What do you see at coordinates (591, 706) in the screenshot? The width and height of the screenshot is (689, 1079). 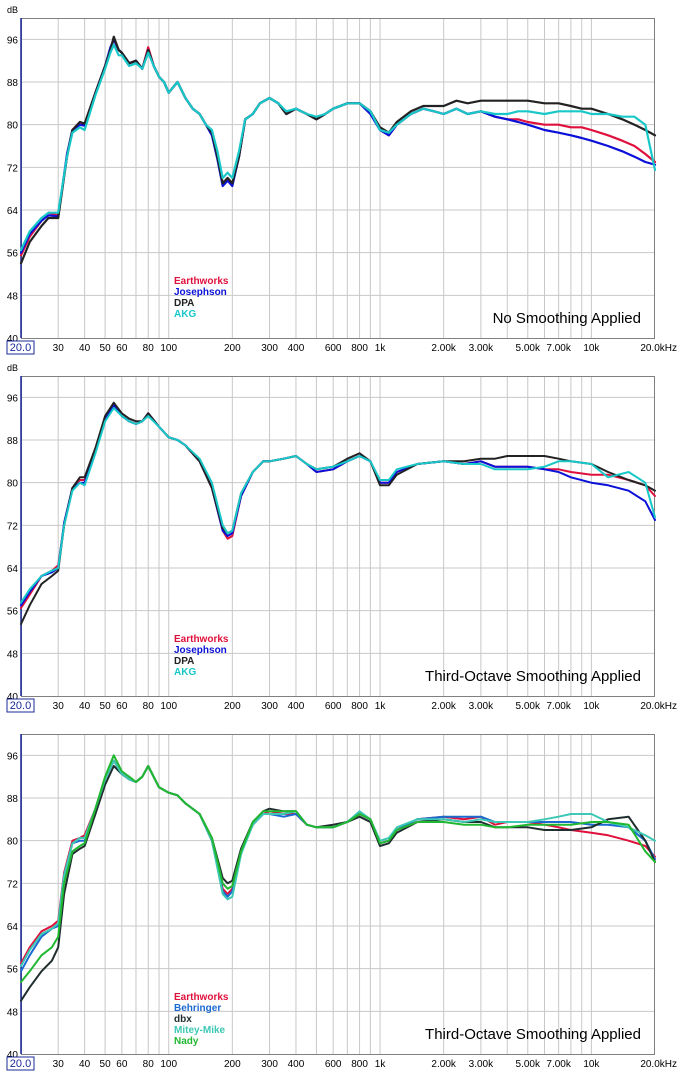 I see `x-tick-label: 10k` at bounding box center [591, 706].